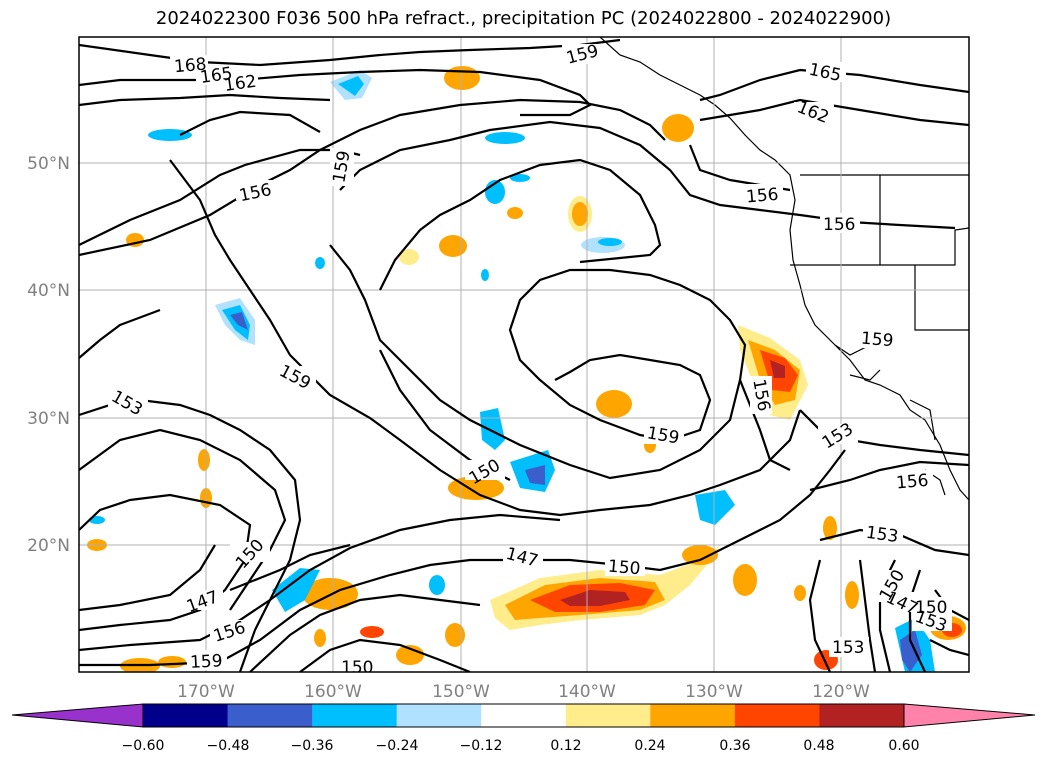  What do you see at coordinates (48, 546) in the screenshot?
I see `lat-label: 20°N` at bounding box center [48, 546].